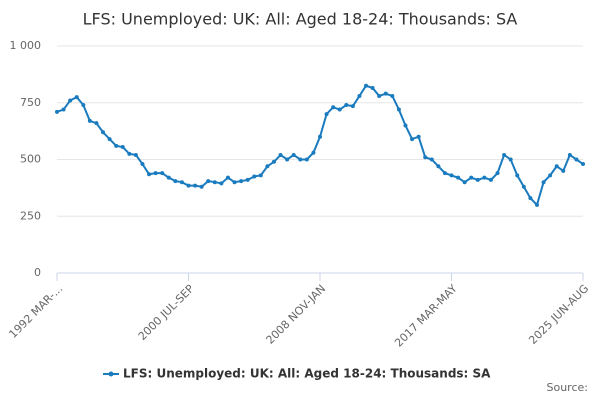 This screenshot has height=400, width=600. What do you see at coordinates (111, 374) in the screenshot?
I see `legend-swatch` at bounding box center [111, 374].